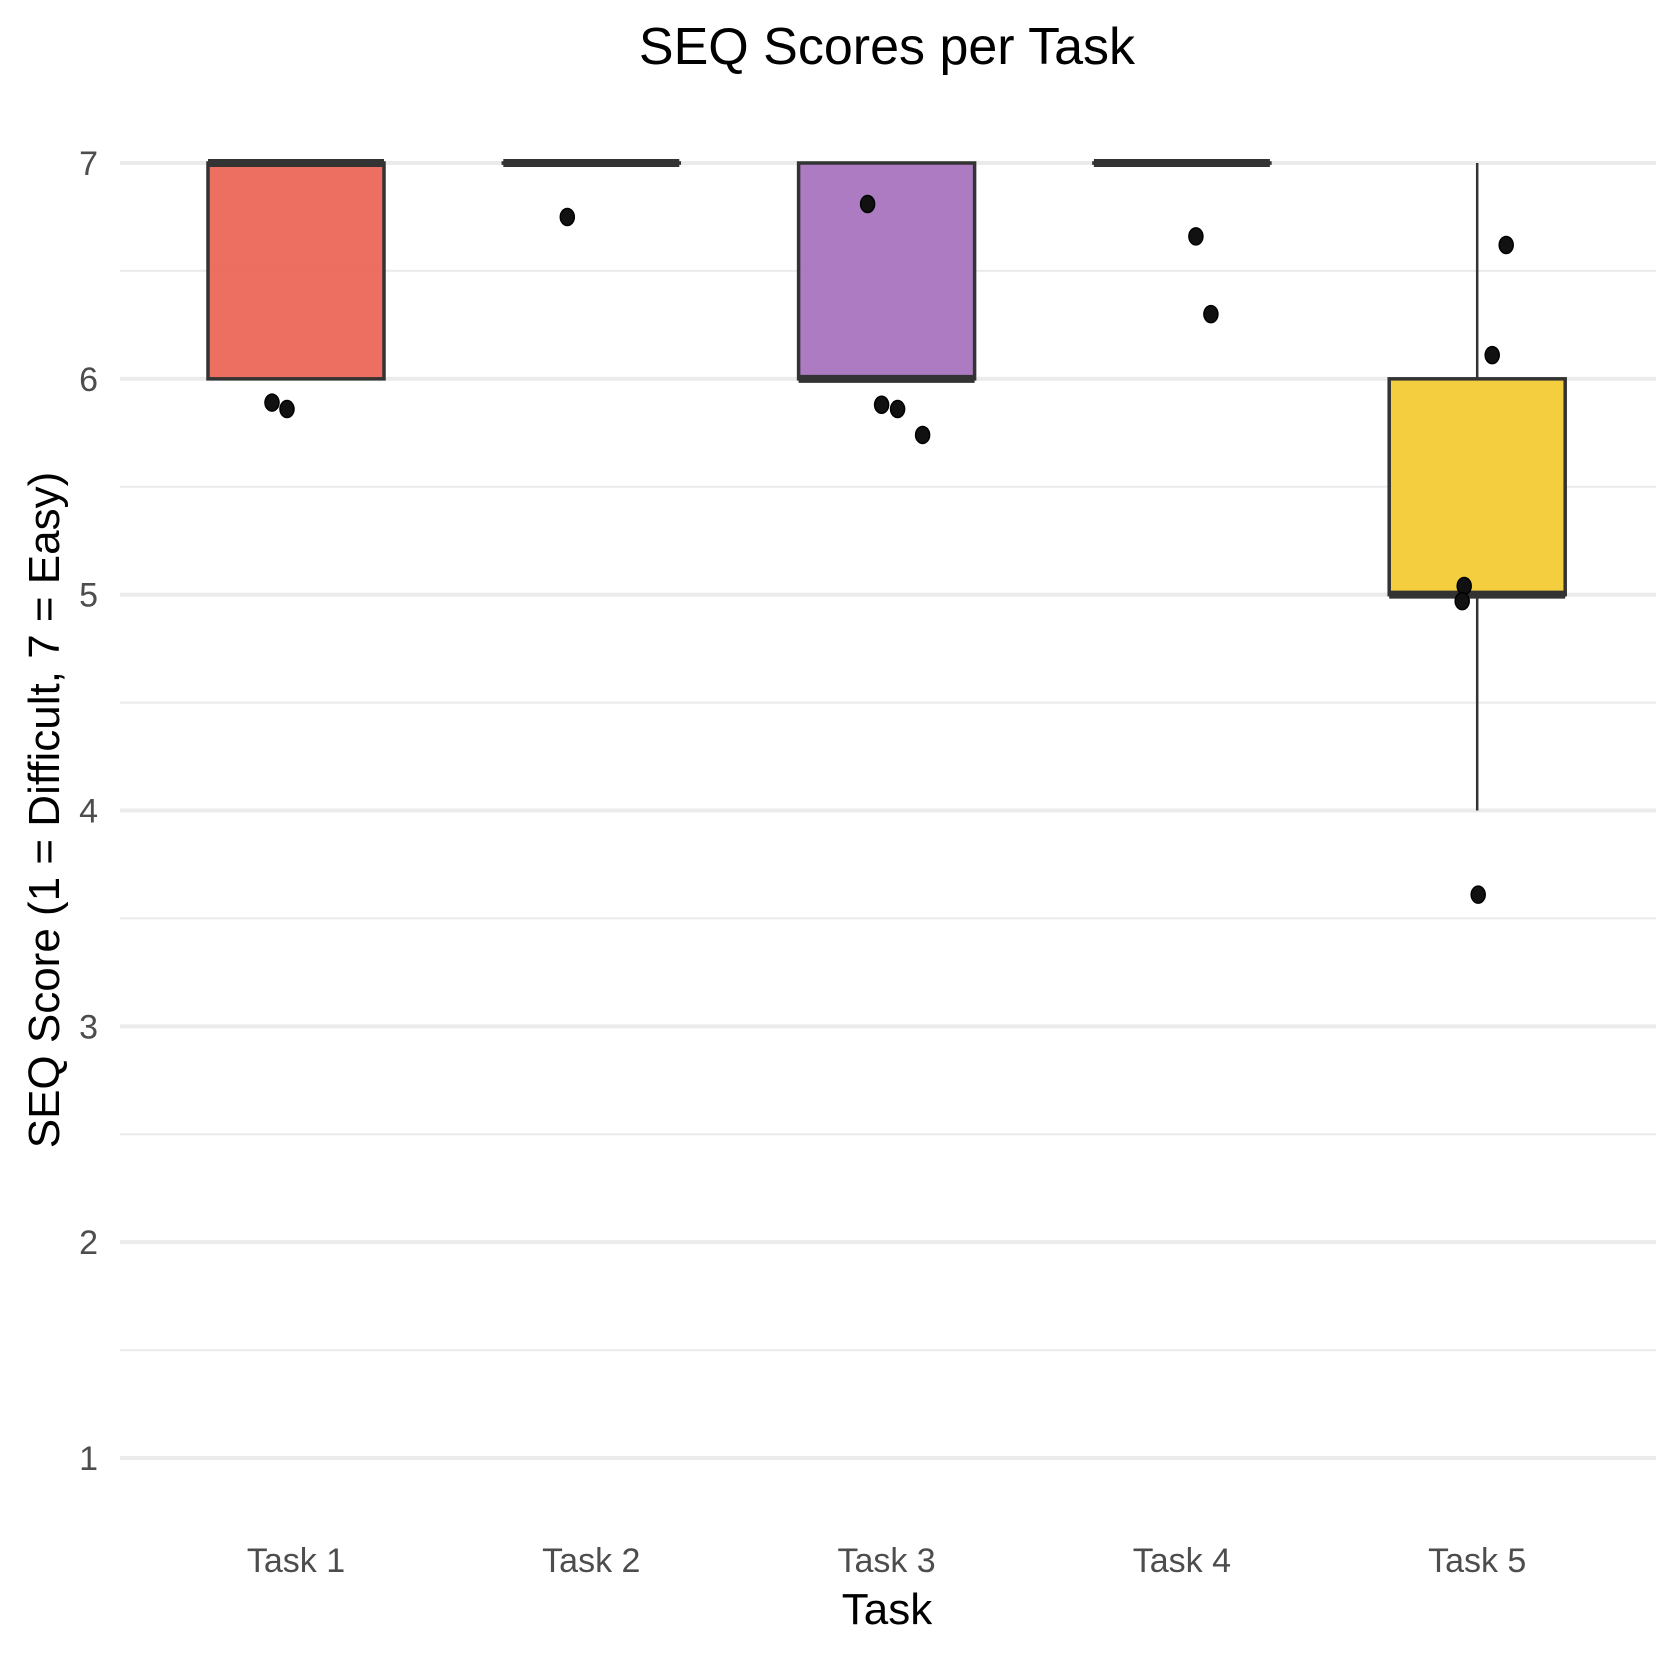  I want to click on x-tick-label: Task 3, so click(886, 1561).